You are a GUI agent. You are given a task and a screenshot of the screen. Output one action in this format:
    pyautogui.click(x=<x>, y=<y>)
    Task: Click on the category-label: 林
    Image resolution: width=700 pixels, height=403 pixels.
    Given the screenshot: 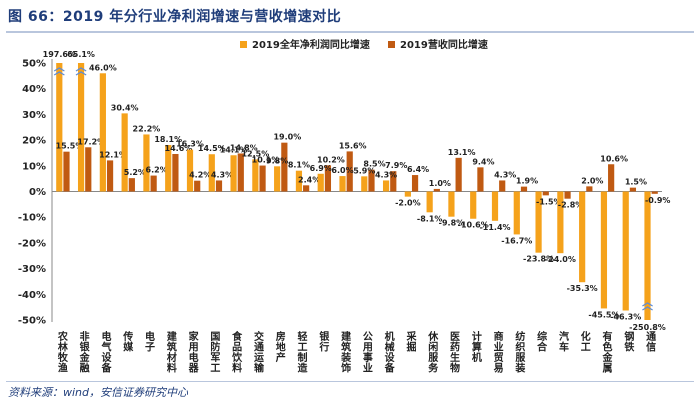 What is the action you would take?
    pyautogui.click(x=63, y=347)
    